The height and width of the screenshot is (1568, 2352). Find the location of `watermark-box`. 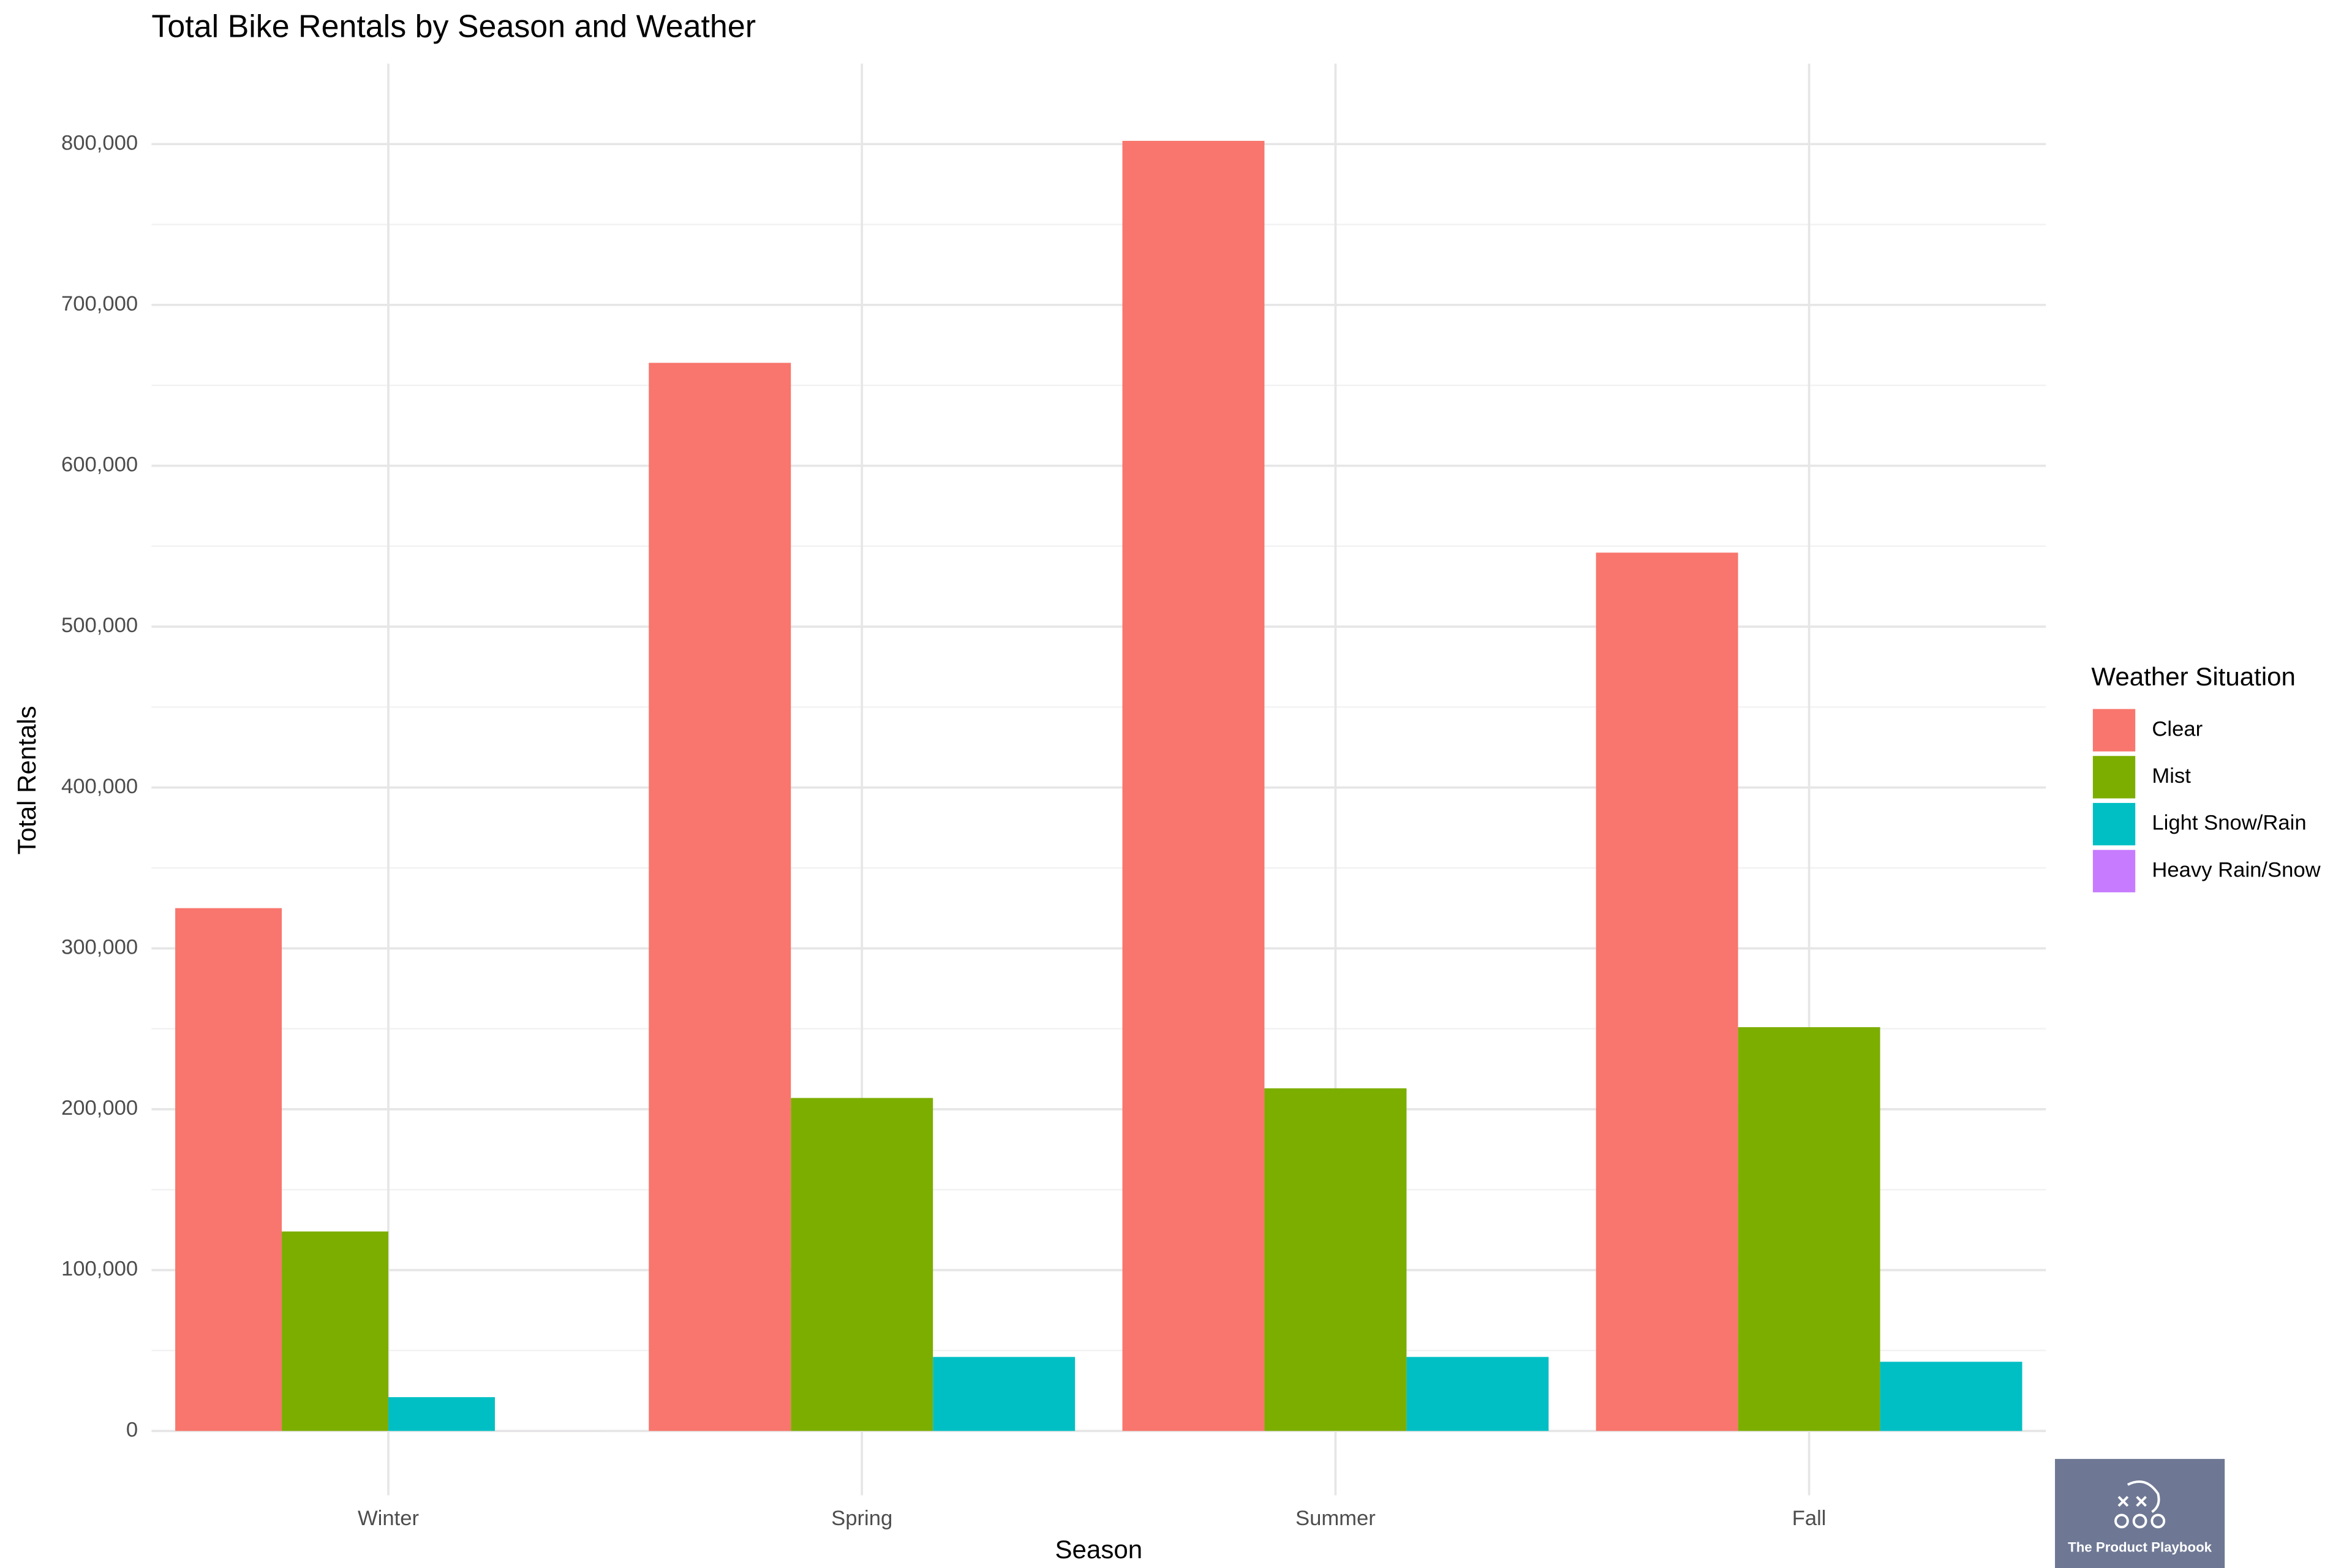

watermark-box is located at coordinates (2140, 1513).